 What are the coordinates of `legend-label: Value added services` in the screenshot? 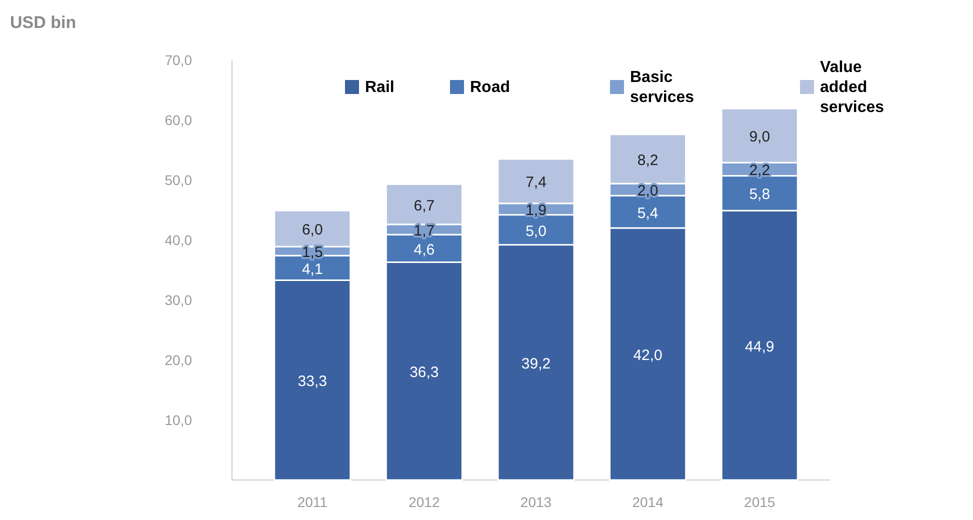 It's located at (852, 87).